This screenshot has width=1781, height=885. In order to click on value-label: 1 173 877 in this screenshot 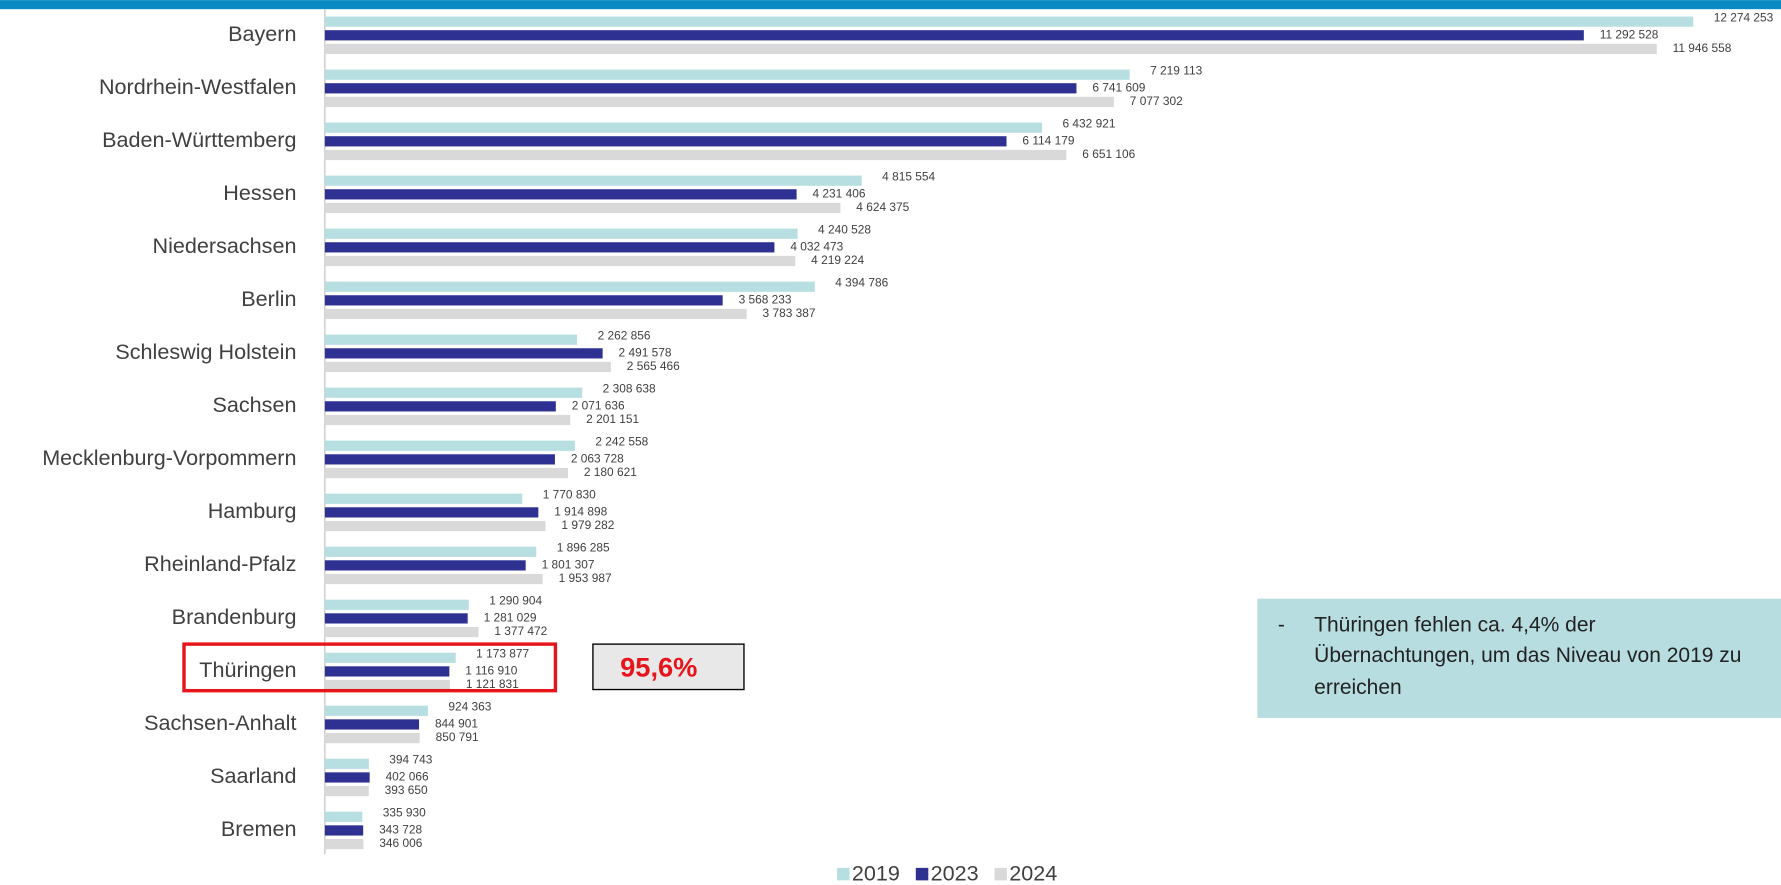, I will do `click(502, 654)`.